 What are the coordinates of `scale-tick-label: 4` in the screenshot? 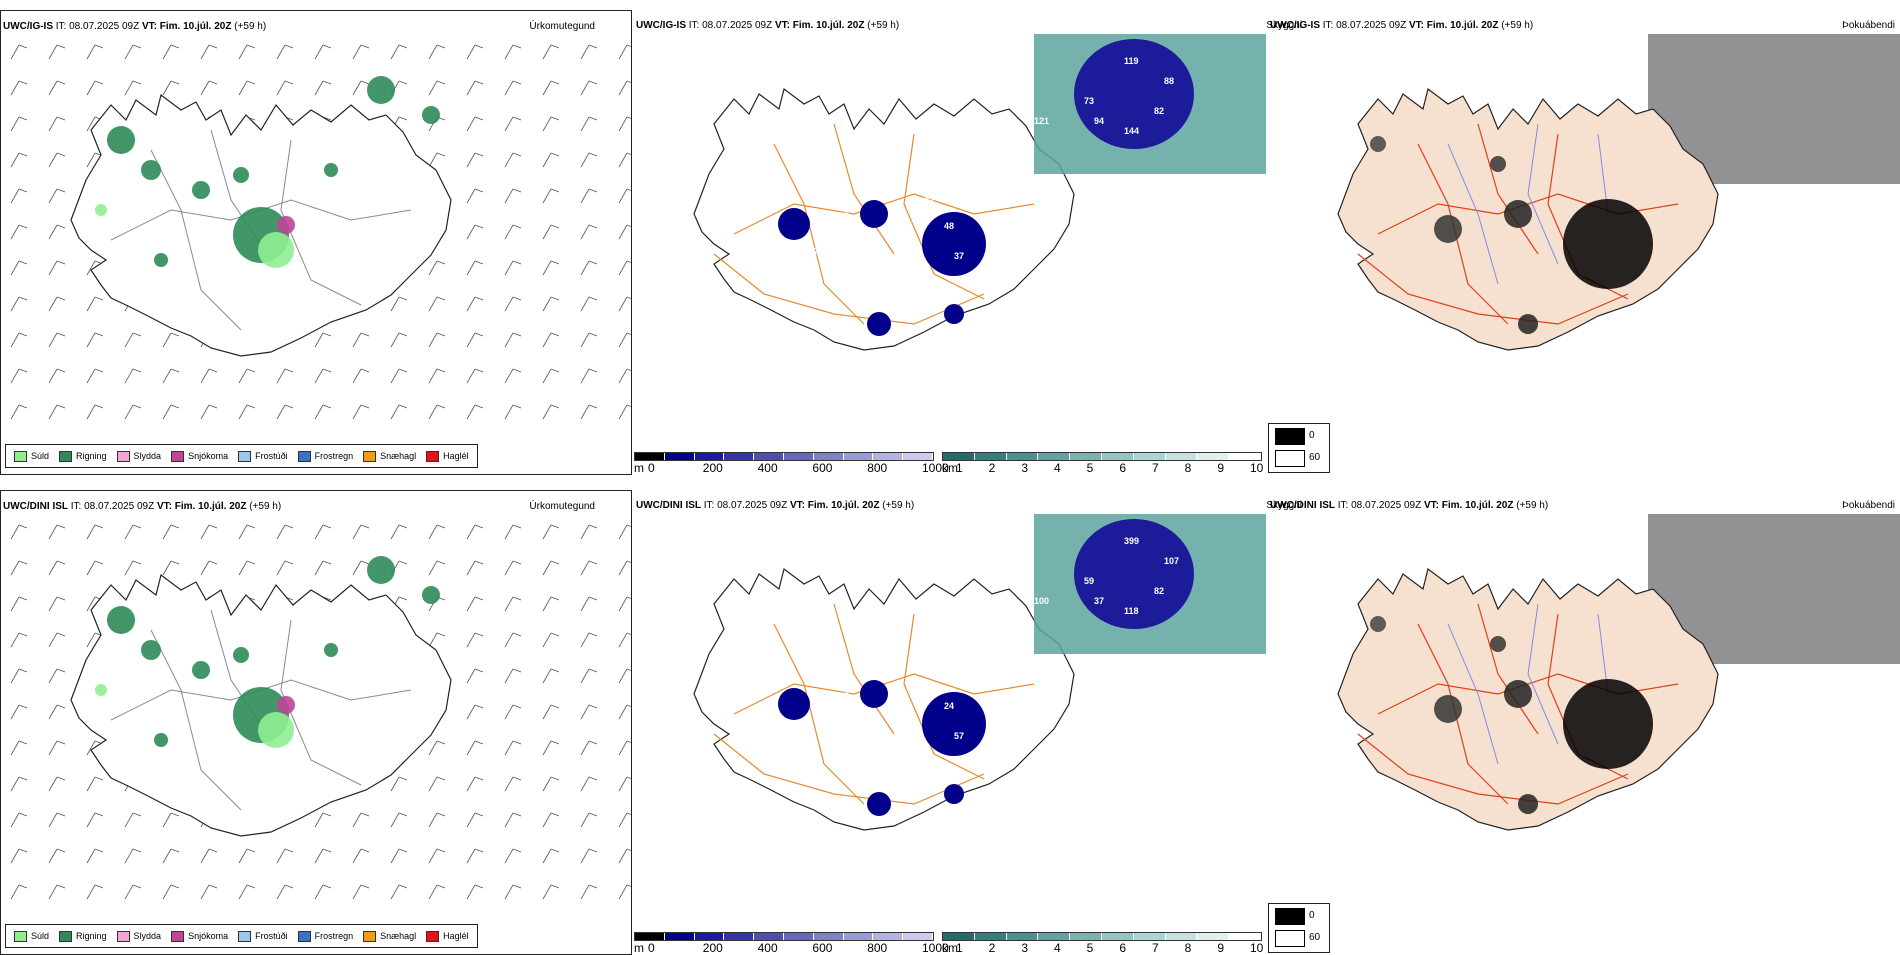 It's located at (1057, 948).